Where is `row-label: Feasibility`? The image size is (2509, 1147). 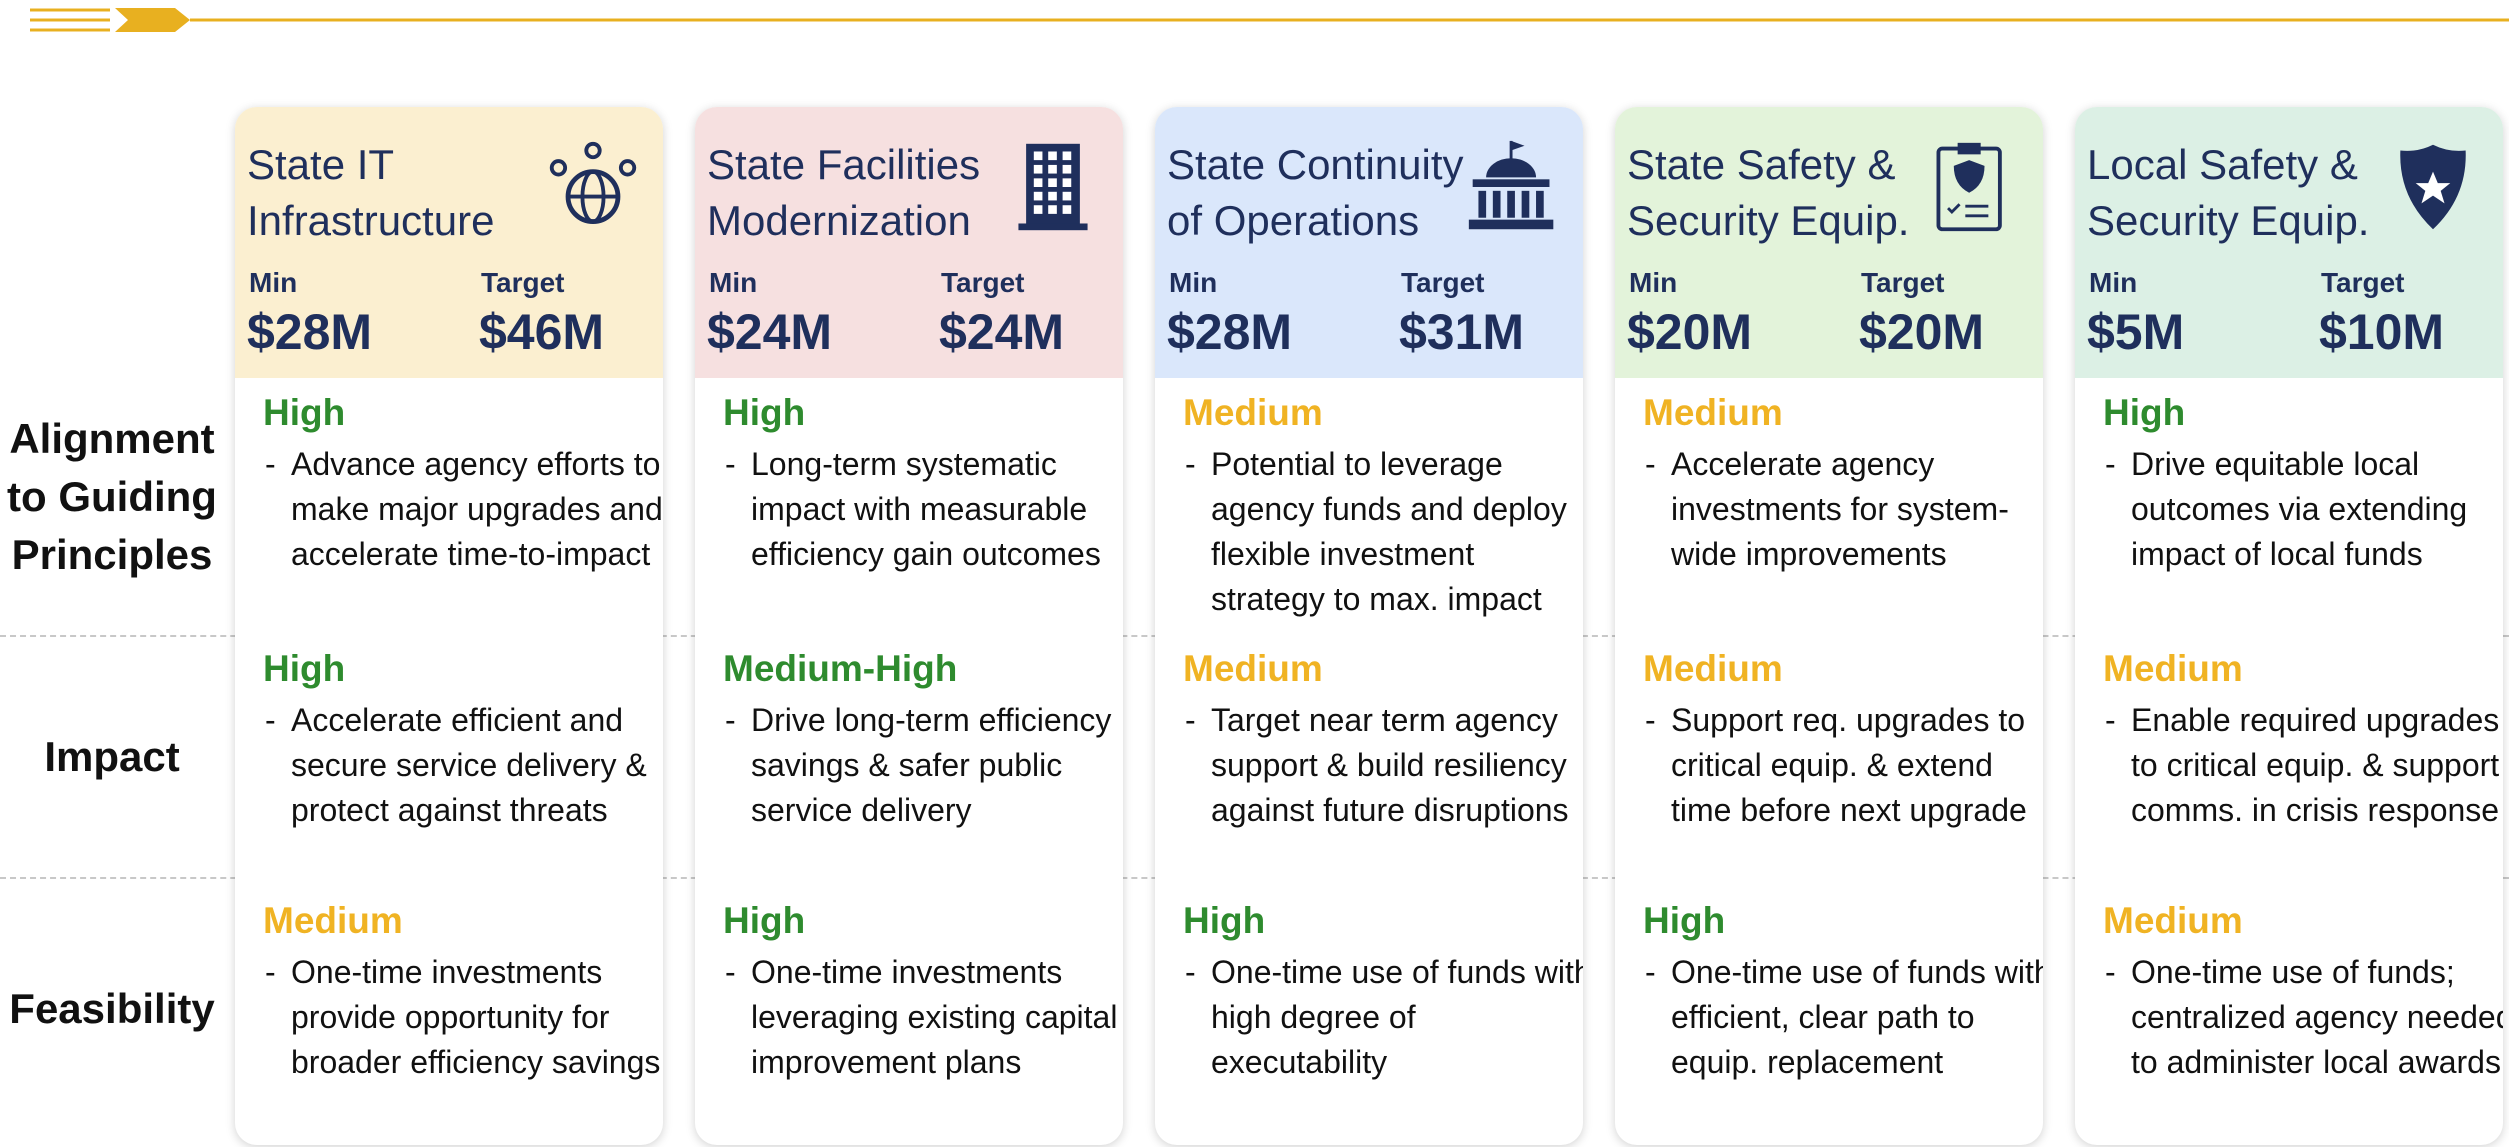 row-label: Feasibility is located at coordinates (112, 1008).